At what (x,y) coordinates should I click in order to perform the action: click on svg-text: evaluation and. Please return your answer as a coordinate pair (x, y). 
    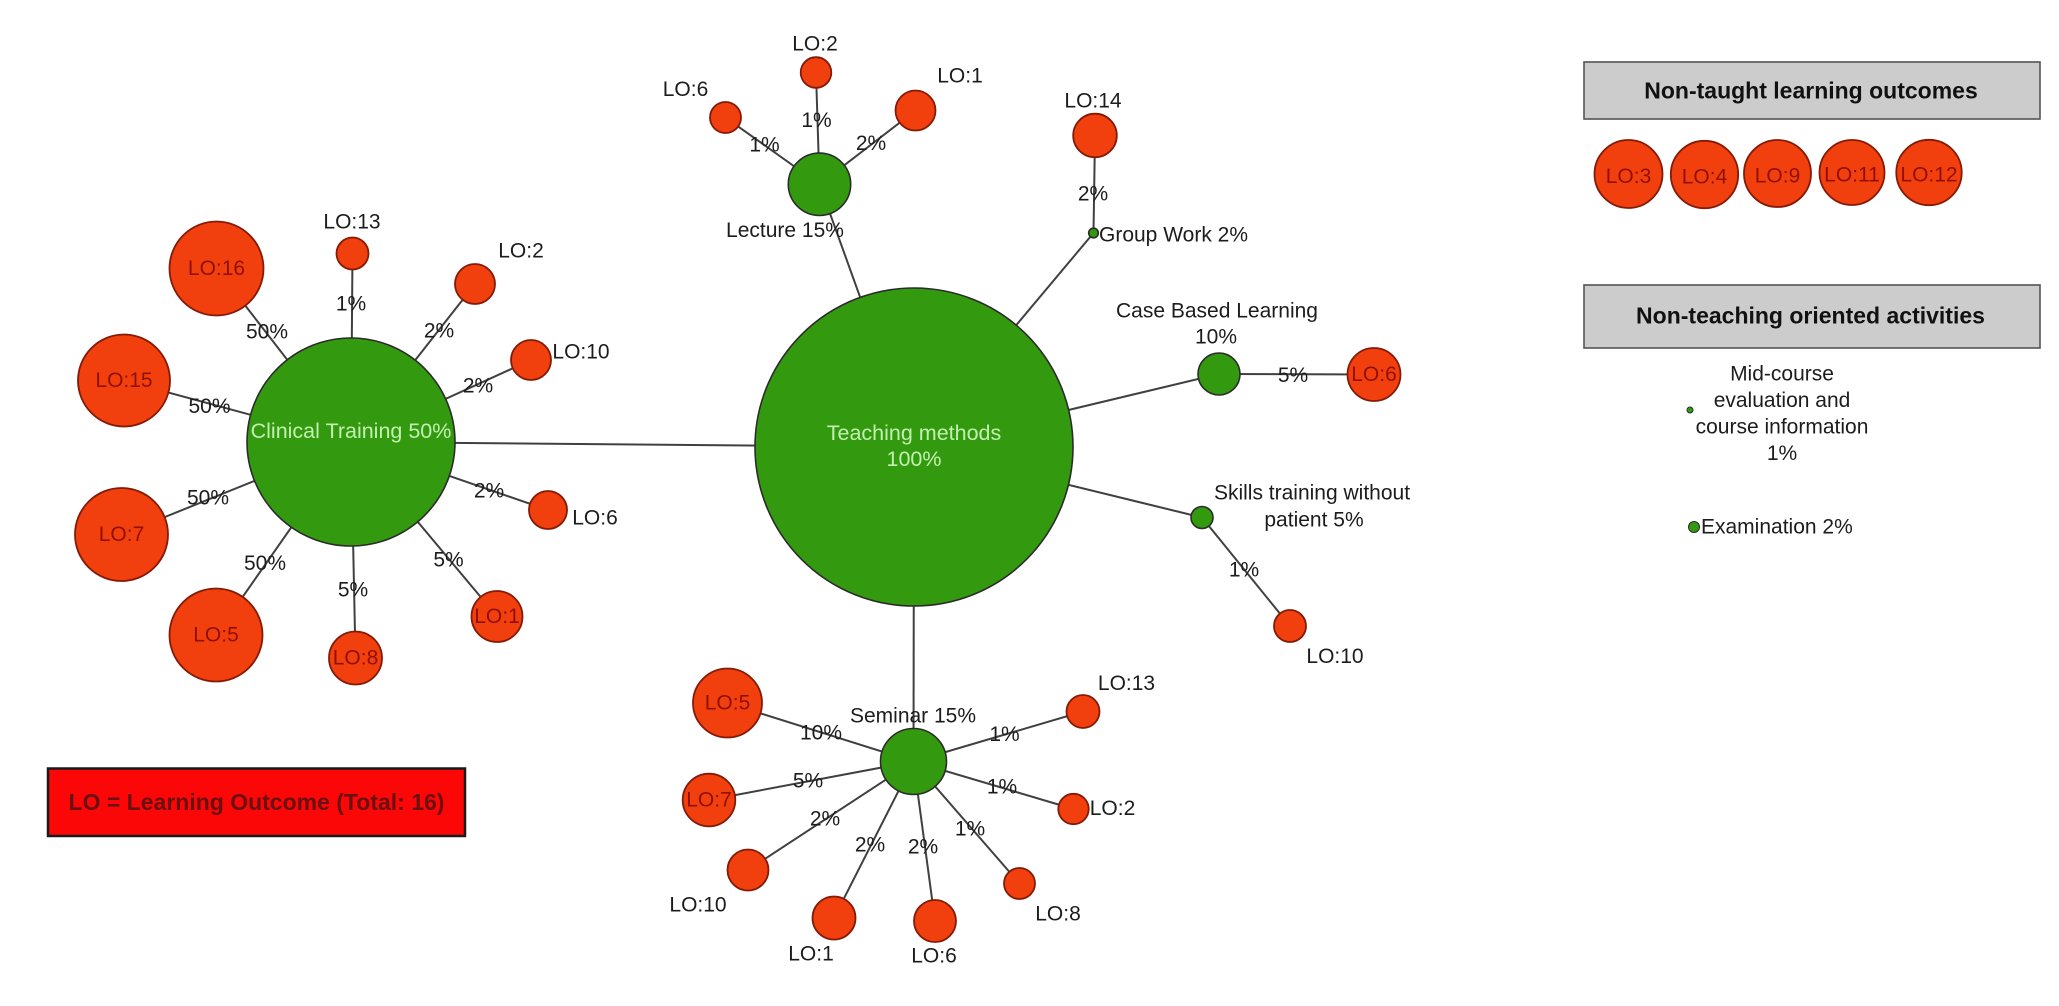
    Looking at the image, I should click on (1782, 400).